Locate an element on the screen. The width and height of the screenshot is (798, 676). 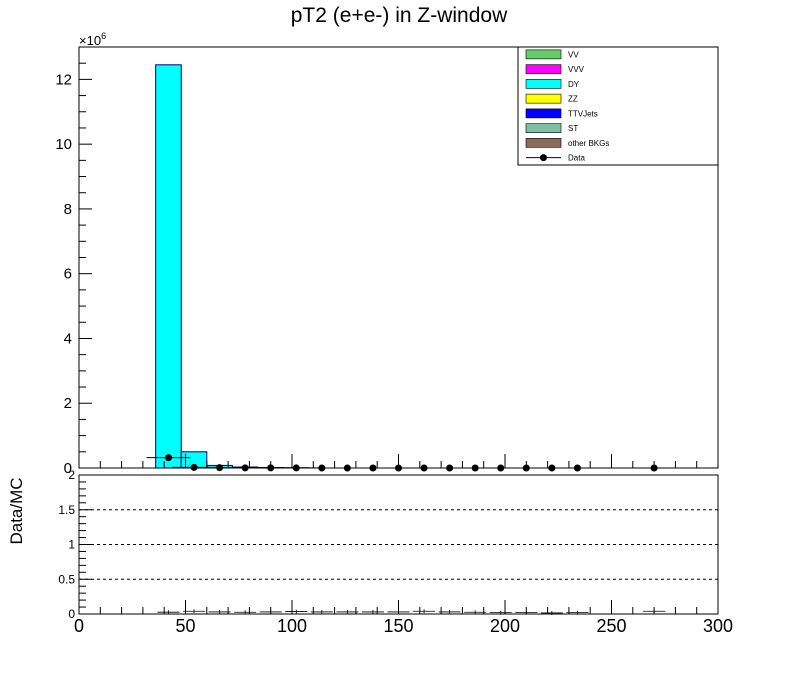
legend-label-6: other BKGs is located at coordinates (588, 143).